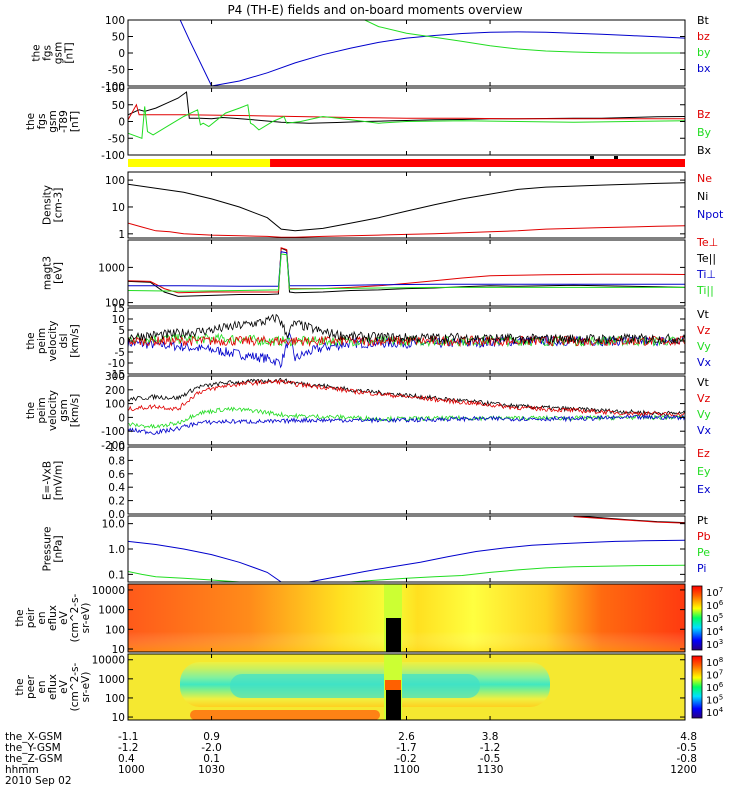 Image resolution: width=750 pixels, height=800 pixels. Describe the element at coordinates (714, 644) in the screenshot. I see `colorbar-tick-label: 10³` at that location.